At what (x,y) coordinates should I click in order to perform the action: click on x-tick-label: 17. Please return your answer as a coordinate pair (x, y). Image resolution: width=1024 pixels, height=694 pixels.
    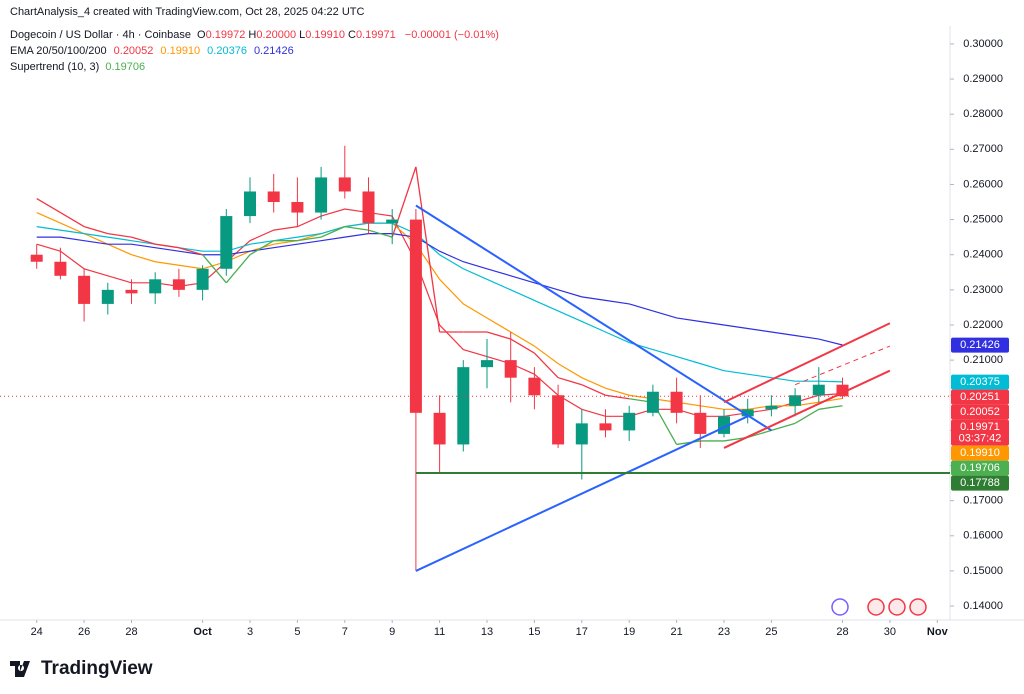
    Looking at the image, I should click on (582, 632).